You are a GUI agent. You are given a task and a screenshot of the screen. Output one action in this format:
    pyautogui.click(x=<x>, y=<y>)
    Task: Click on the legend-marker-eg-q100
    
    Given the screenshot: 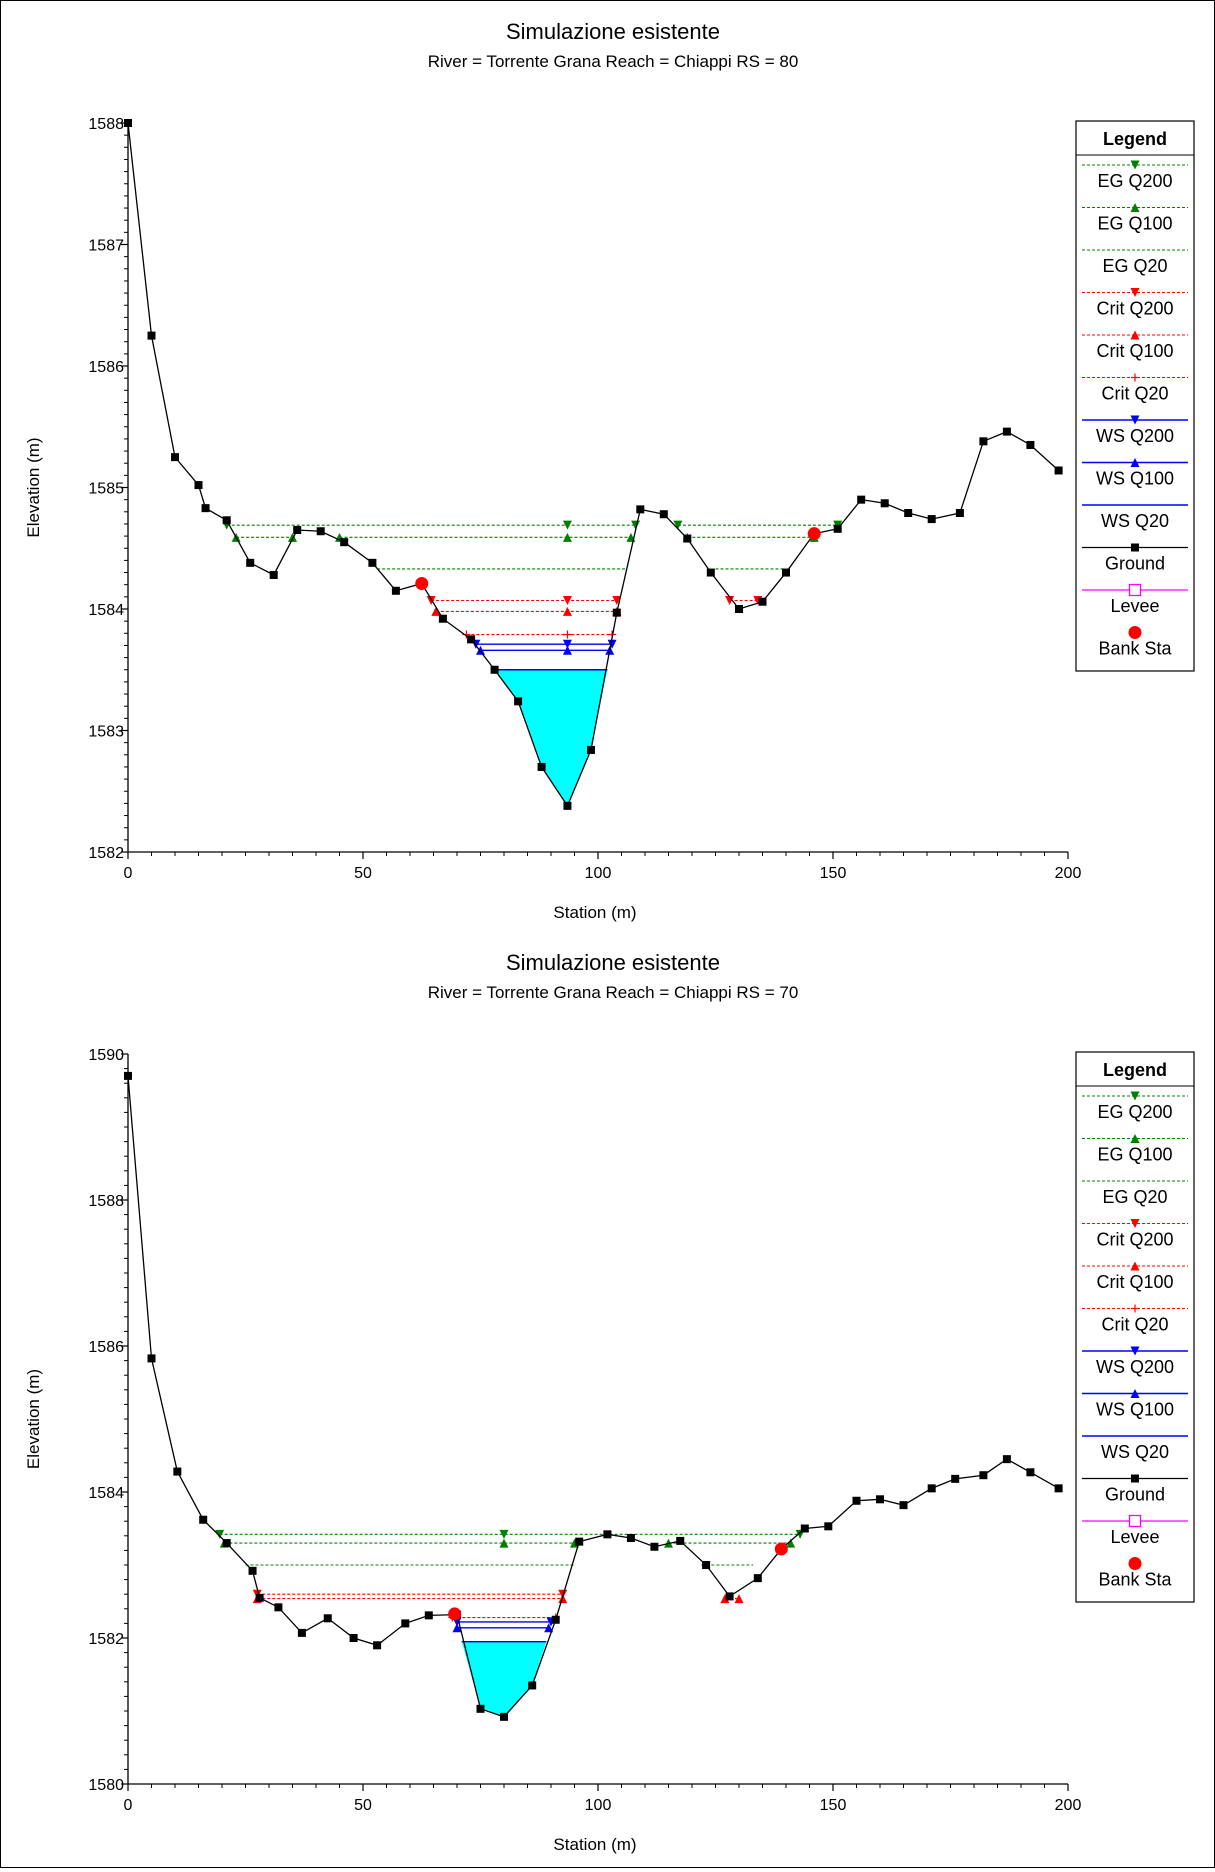 What is the action you would take?
    pyautogui.click(x=1135, y=1138)
    